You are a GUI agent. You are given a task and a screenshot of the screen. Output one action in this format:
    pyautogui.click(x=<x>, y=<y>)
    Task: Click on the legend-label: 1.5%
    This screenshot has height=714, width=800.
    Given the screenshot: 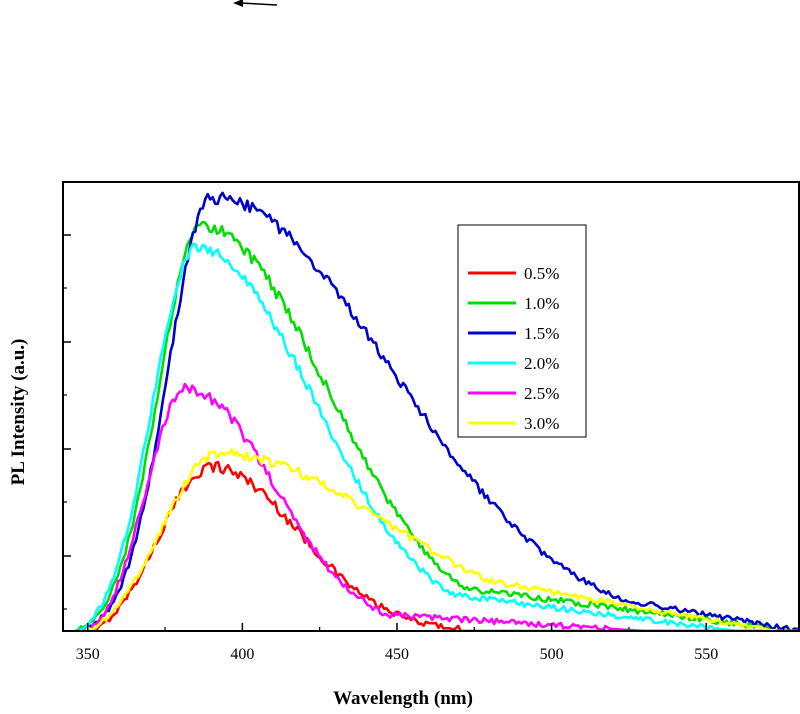 What is the action you would take?
    pyautogui.click(x=541, y=333)
    